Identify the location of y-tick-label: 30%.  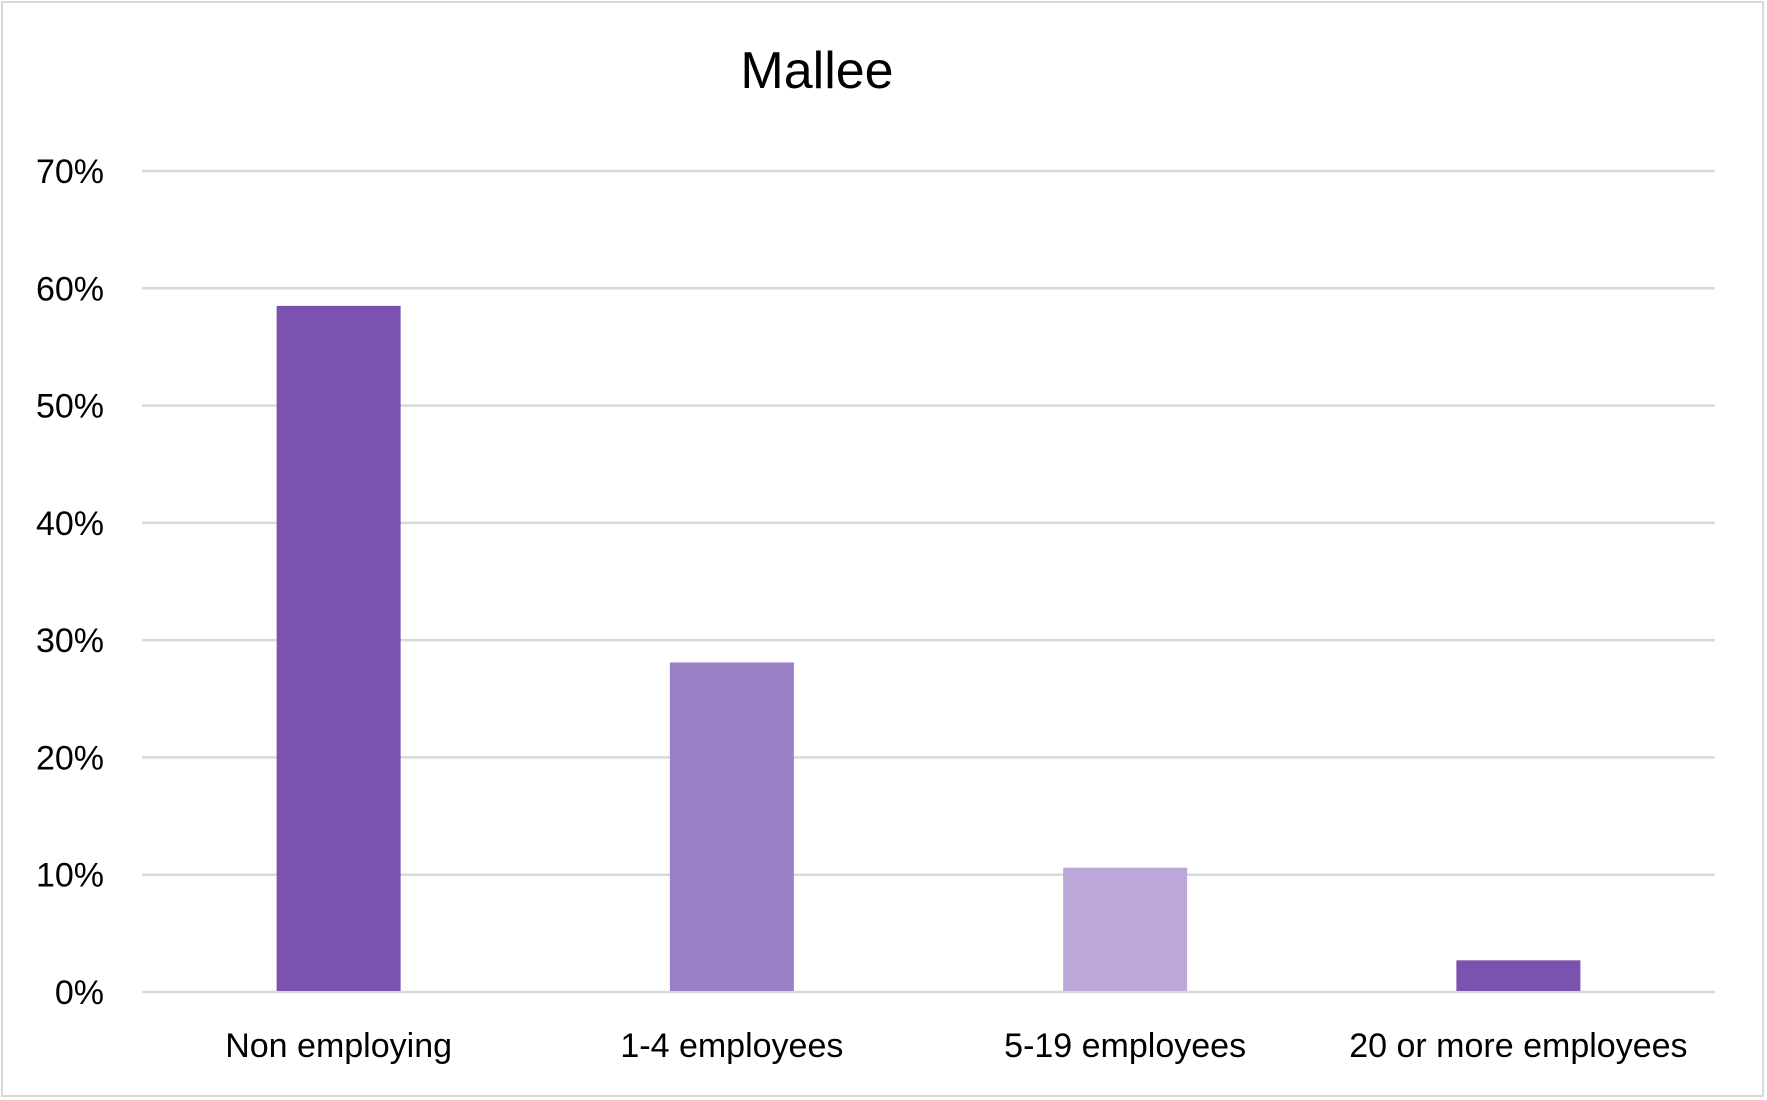
(70, 641).